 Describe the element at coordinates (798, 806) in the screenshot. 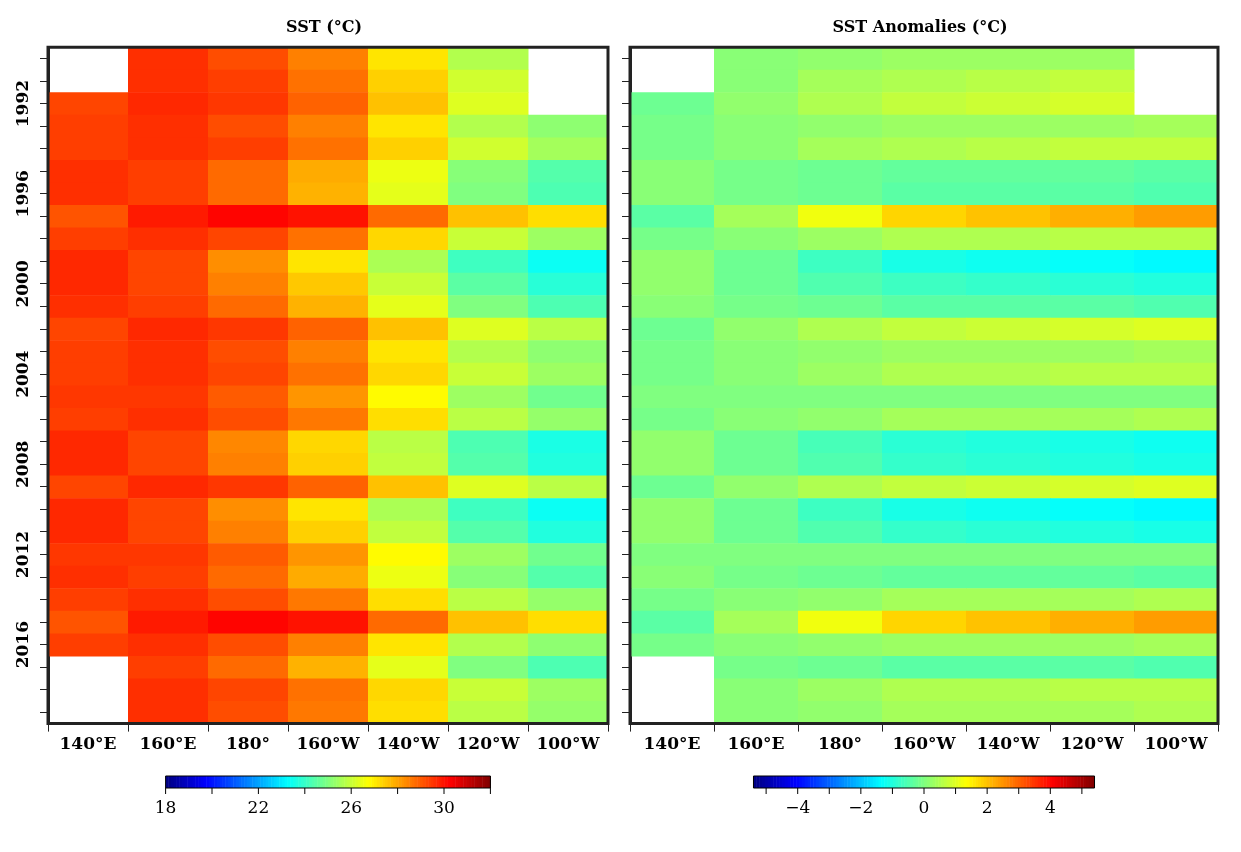

I see `color-bar-label: −4` at that location.